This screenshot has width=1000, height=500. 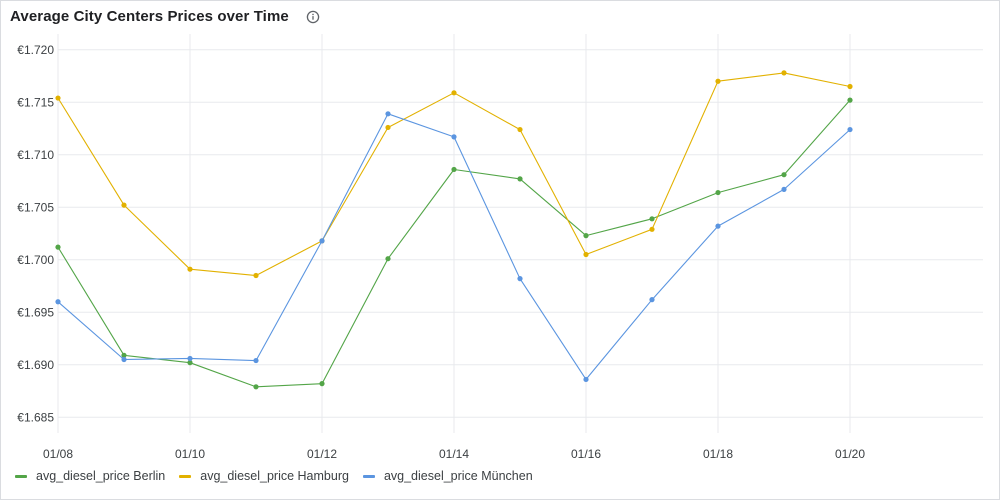 What do you see at coordinates (718, 454) in the screenshot?
I see `x-tick-label: 01/18` at bounding box center [718, 454].